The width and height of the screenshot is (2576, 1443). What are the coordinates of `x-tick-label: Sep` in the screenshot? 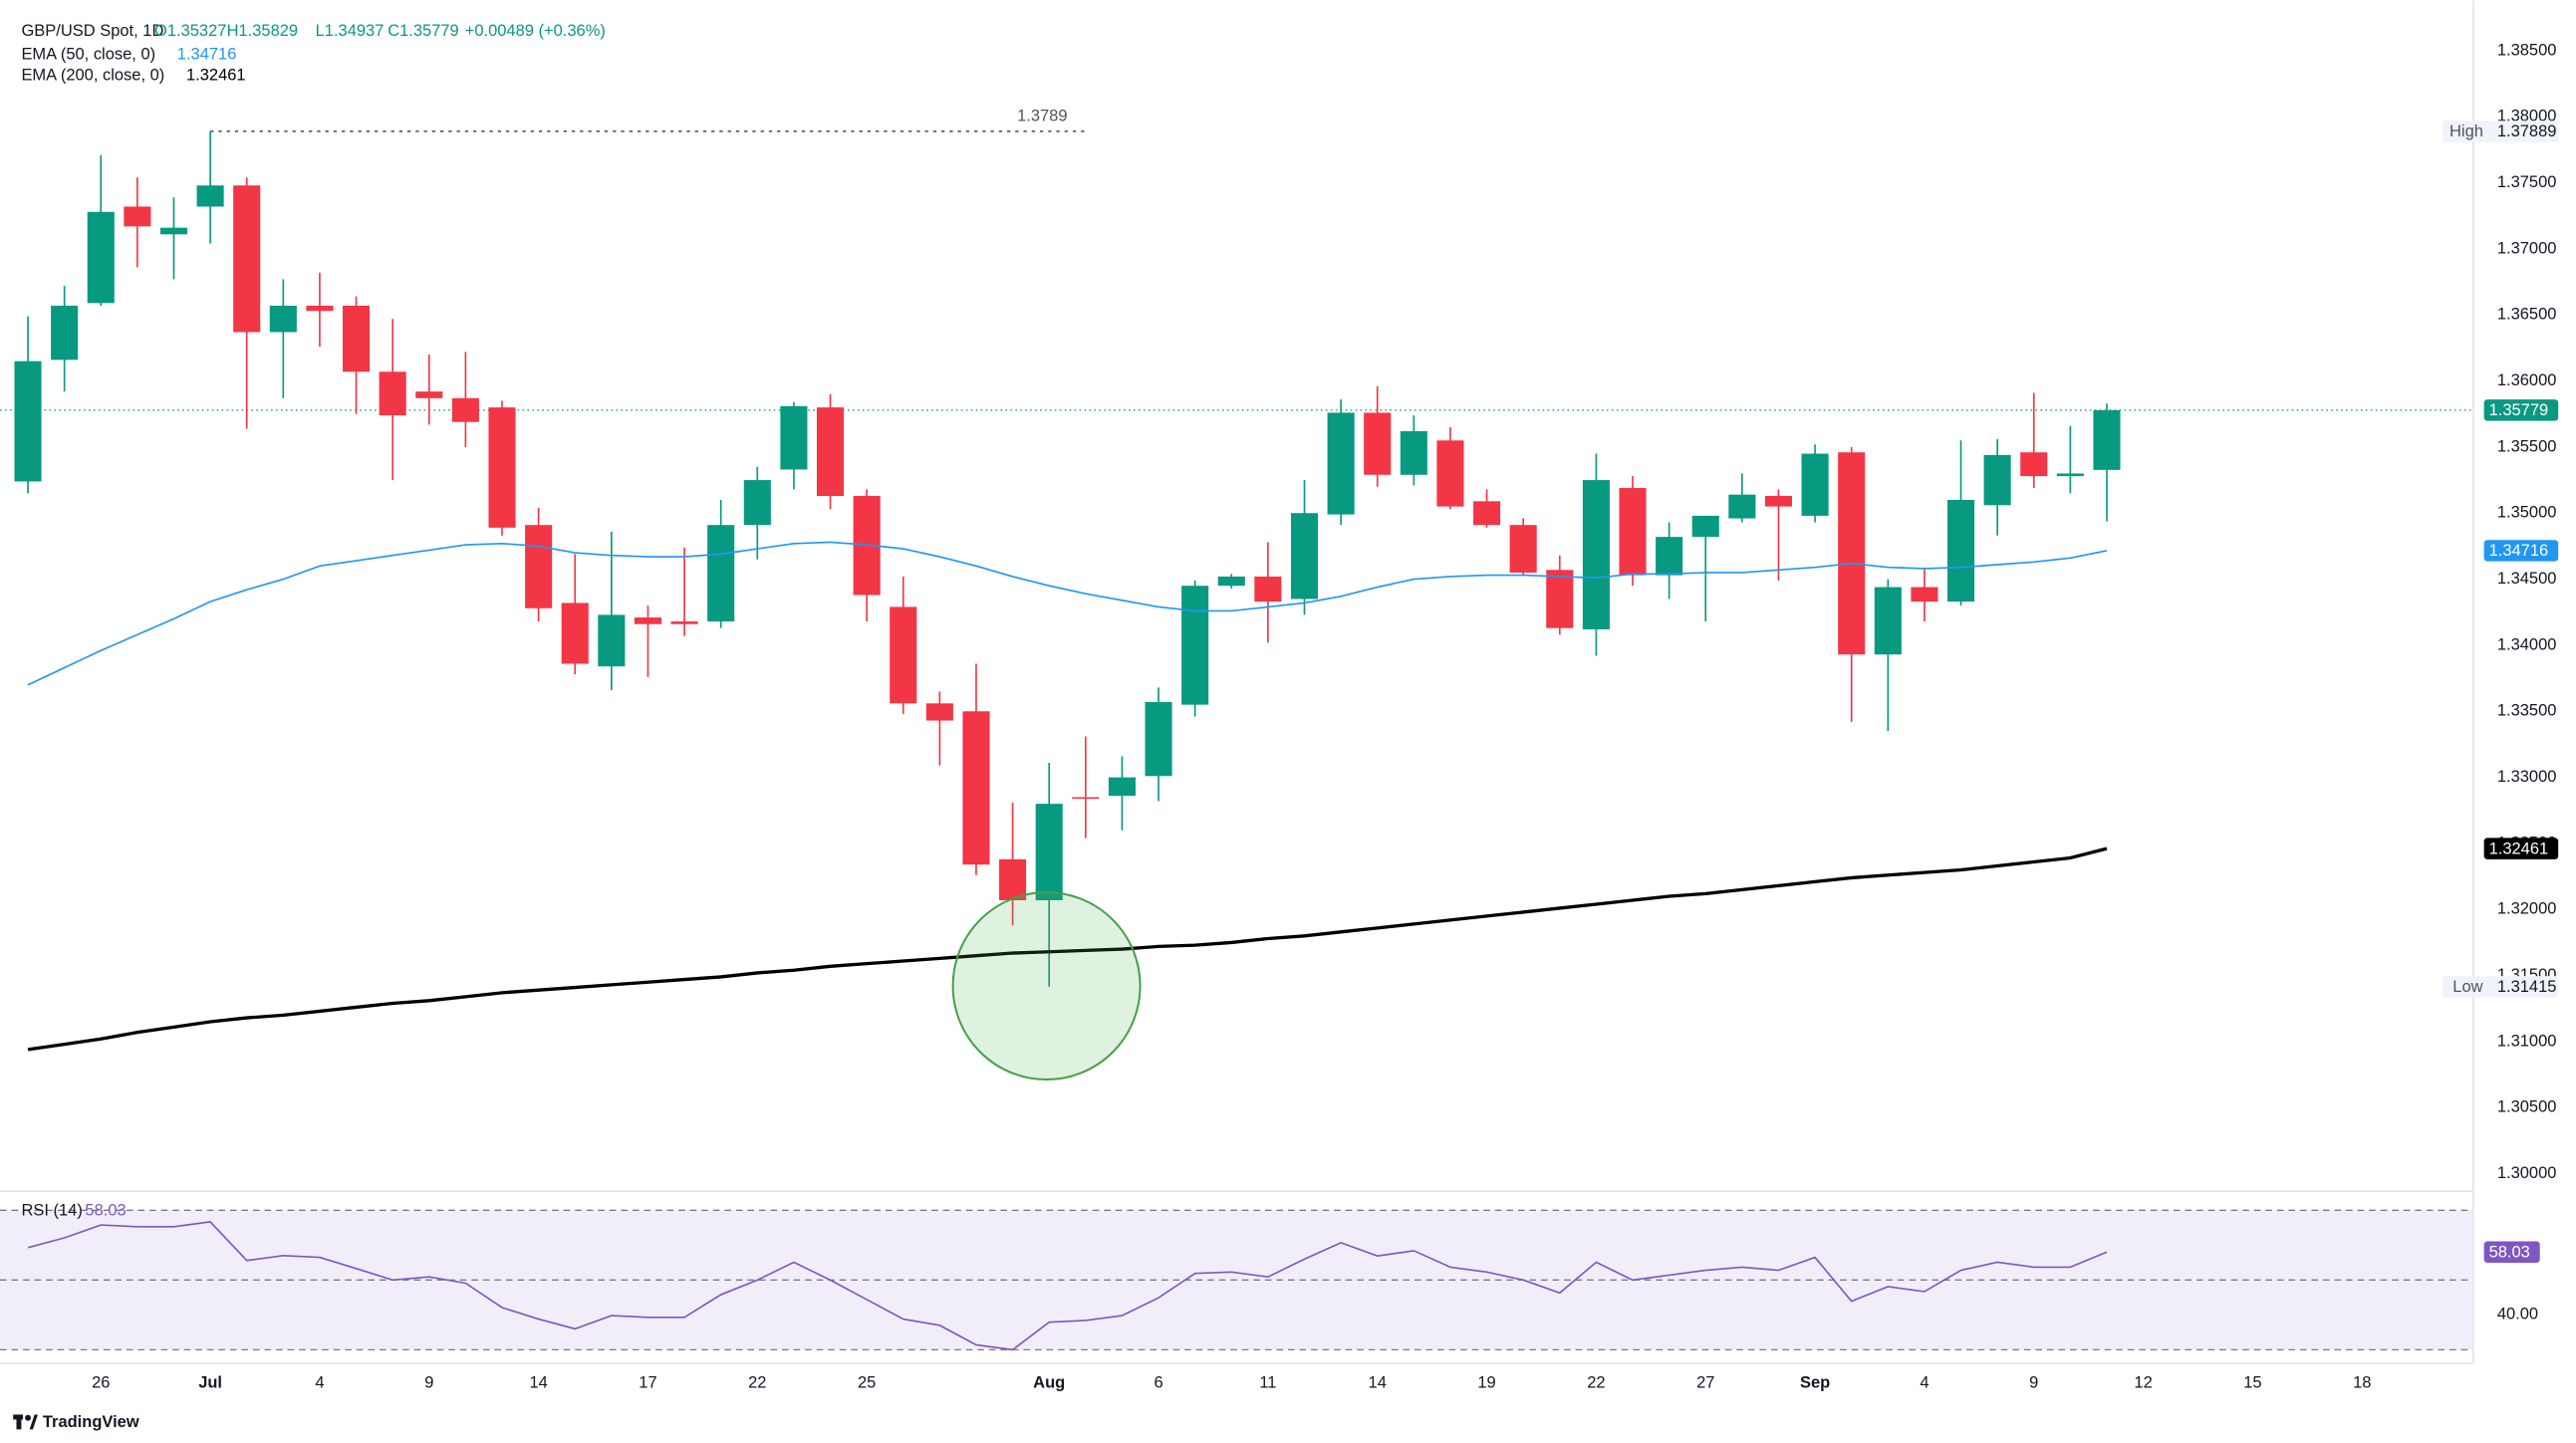 It's located at (1815, 1383).